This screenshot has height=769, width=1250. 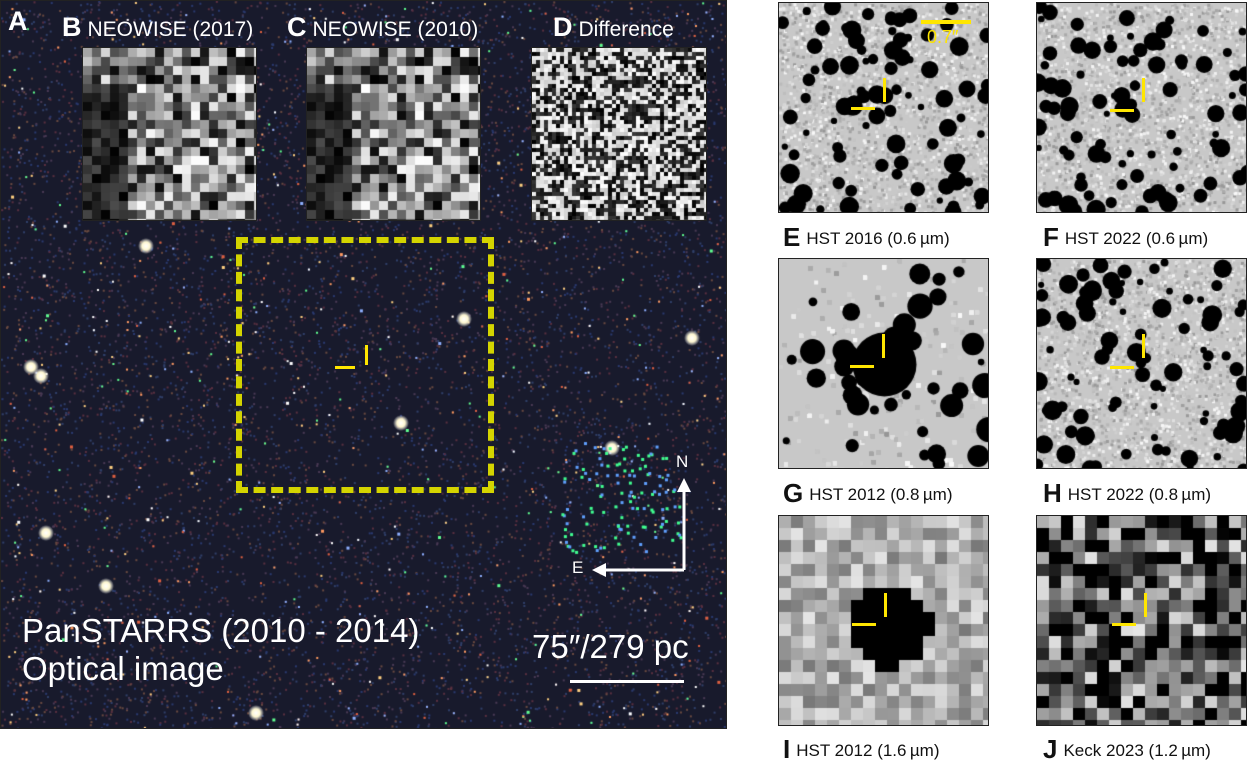 I want to click on scale-bar, so click(x=627, y=681).